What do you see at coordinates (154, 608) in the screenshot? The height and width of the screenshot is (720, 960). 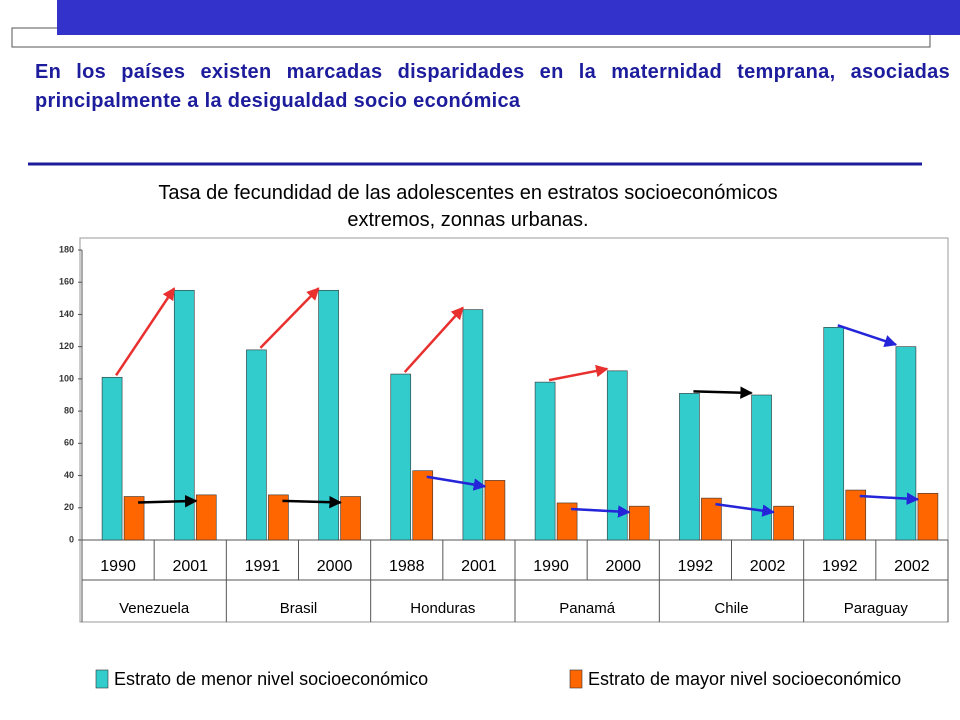 I see `group-label: Venezuela` at bounding box center [154, 608].